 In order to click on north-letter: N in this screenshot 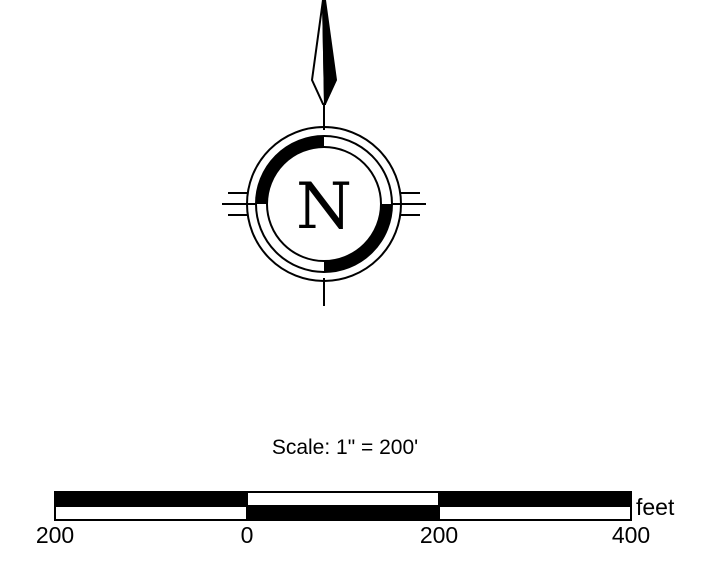, I will do `click(324, 207)`.